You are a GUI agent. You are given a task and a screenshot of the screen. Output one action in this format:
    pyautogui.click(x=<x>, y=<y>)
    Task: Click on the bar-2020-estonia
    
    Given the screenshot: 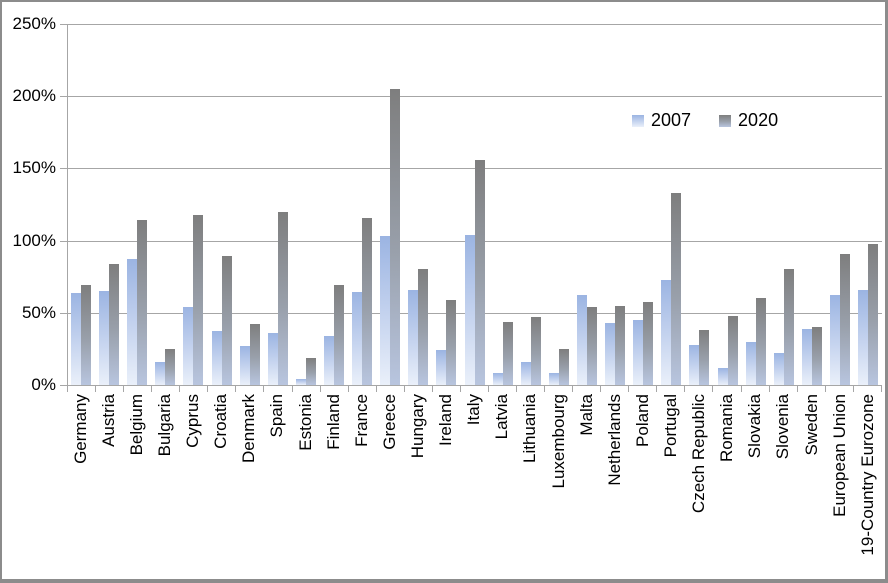 What is the action you would take?
    pyautogui.click(x=310, y=371)
    